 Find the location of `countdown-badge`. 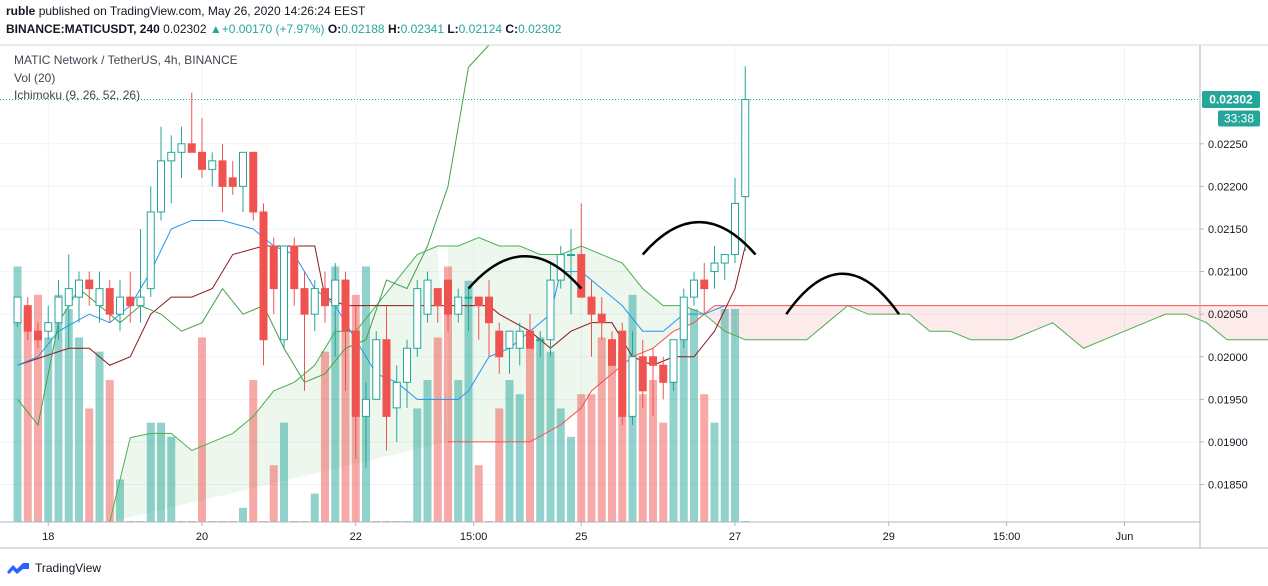

countdown-badge is located at coordinates (1239, 118).